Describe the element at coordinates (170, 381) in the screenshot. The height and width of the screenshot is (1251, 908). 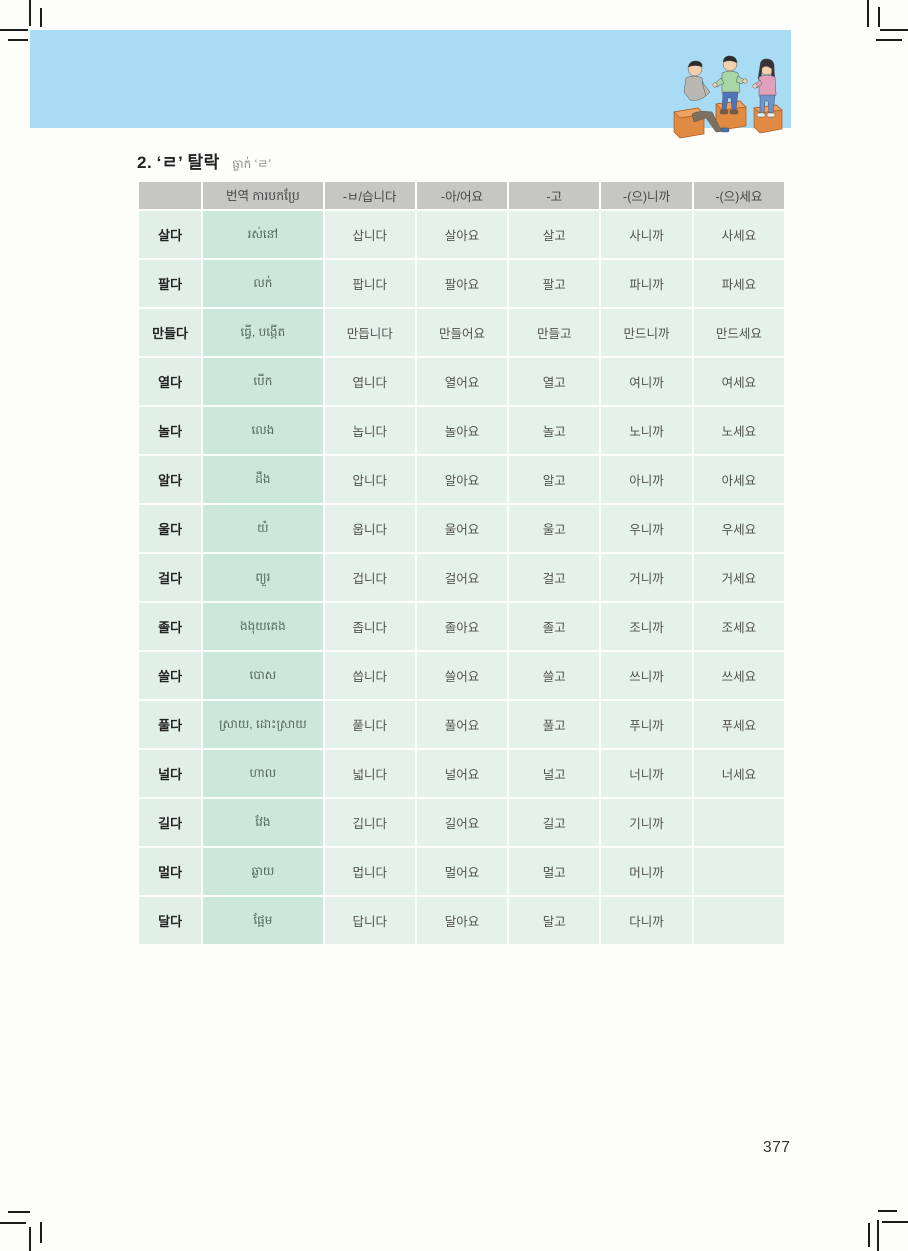
I see `verb-cell: 열다` at that location.